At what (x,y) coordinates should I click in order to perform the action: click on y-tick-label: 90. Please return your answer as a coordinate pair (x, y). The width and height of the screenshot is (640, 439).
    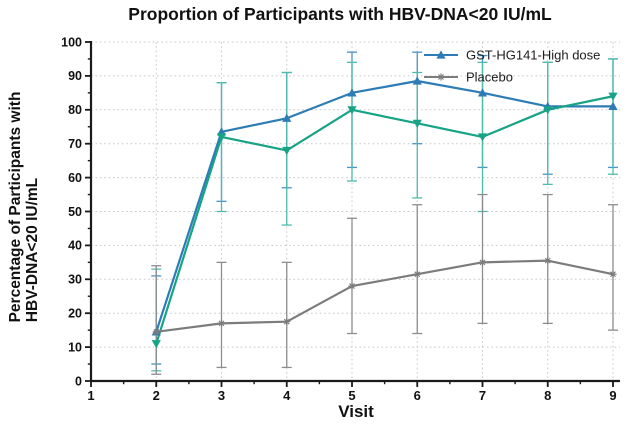
    Looking at the image, I should click on (75, 76).